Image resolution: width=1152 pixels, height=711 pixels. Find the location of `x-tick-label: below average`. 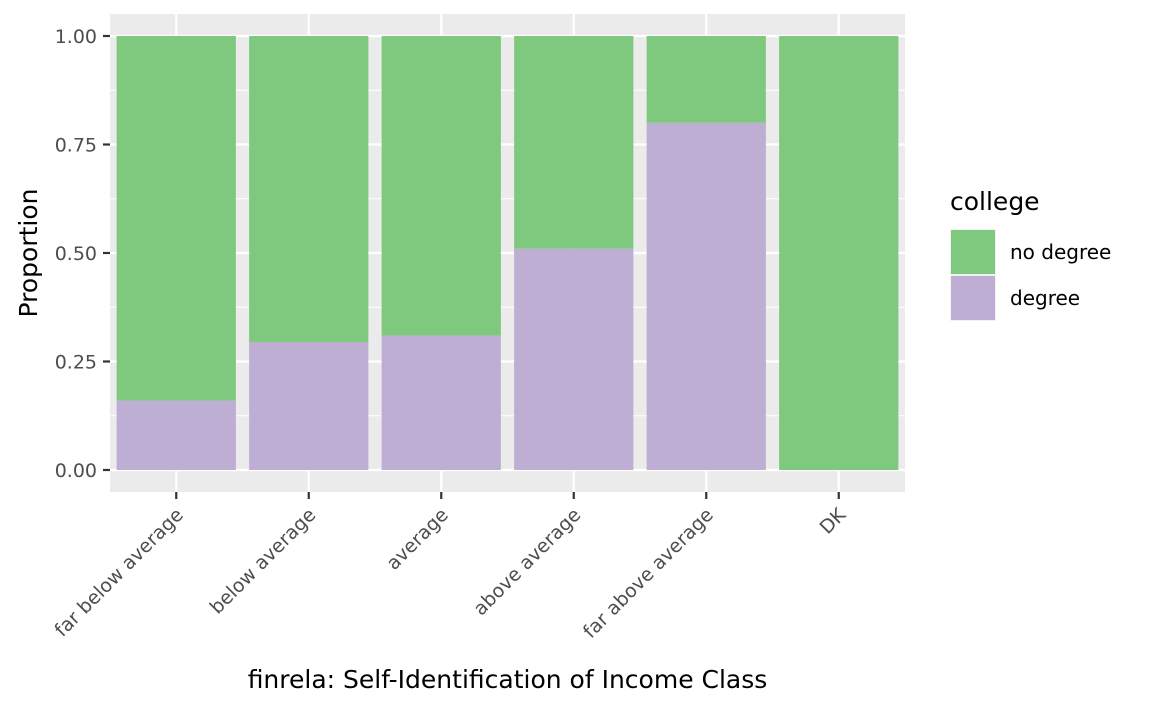

x-tick-label: below average is located at coordinates (263, 561).